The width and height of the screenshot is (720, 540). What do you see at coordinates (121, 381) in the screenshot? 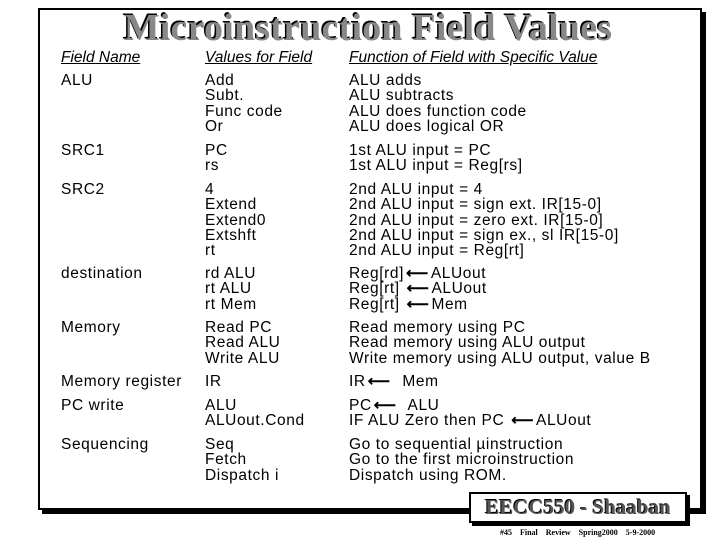
I see `field-name: Memory register` at bounding box center [121, 381].